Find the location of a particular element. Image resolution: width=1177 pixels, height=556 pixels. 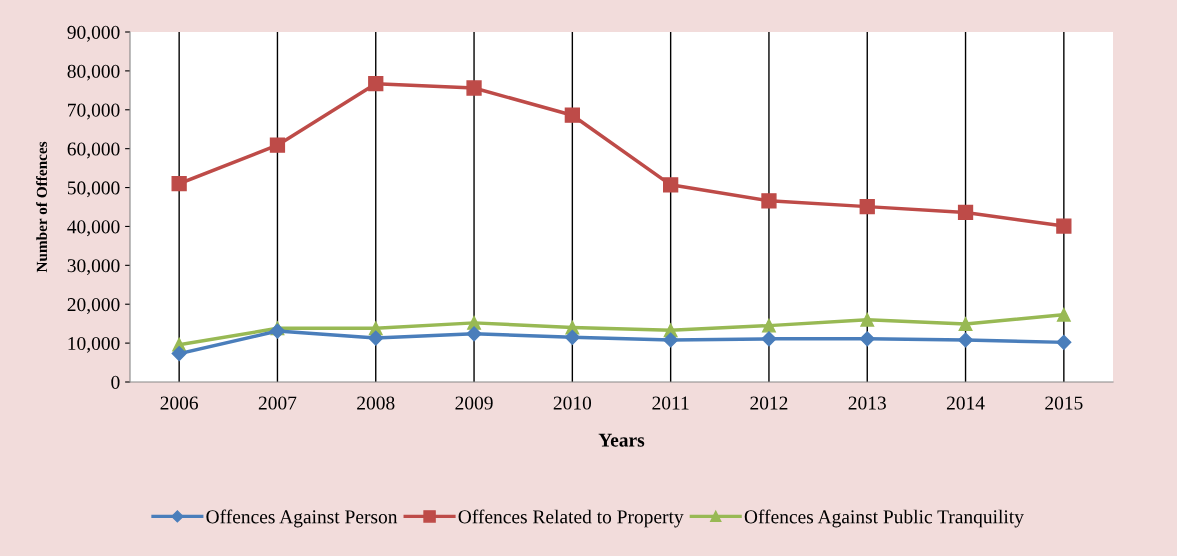

x-tick-label: 2014 is located at coordinates (965, 403).